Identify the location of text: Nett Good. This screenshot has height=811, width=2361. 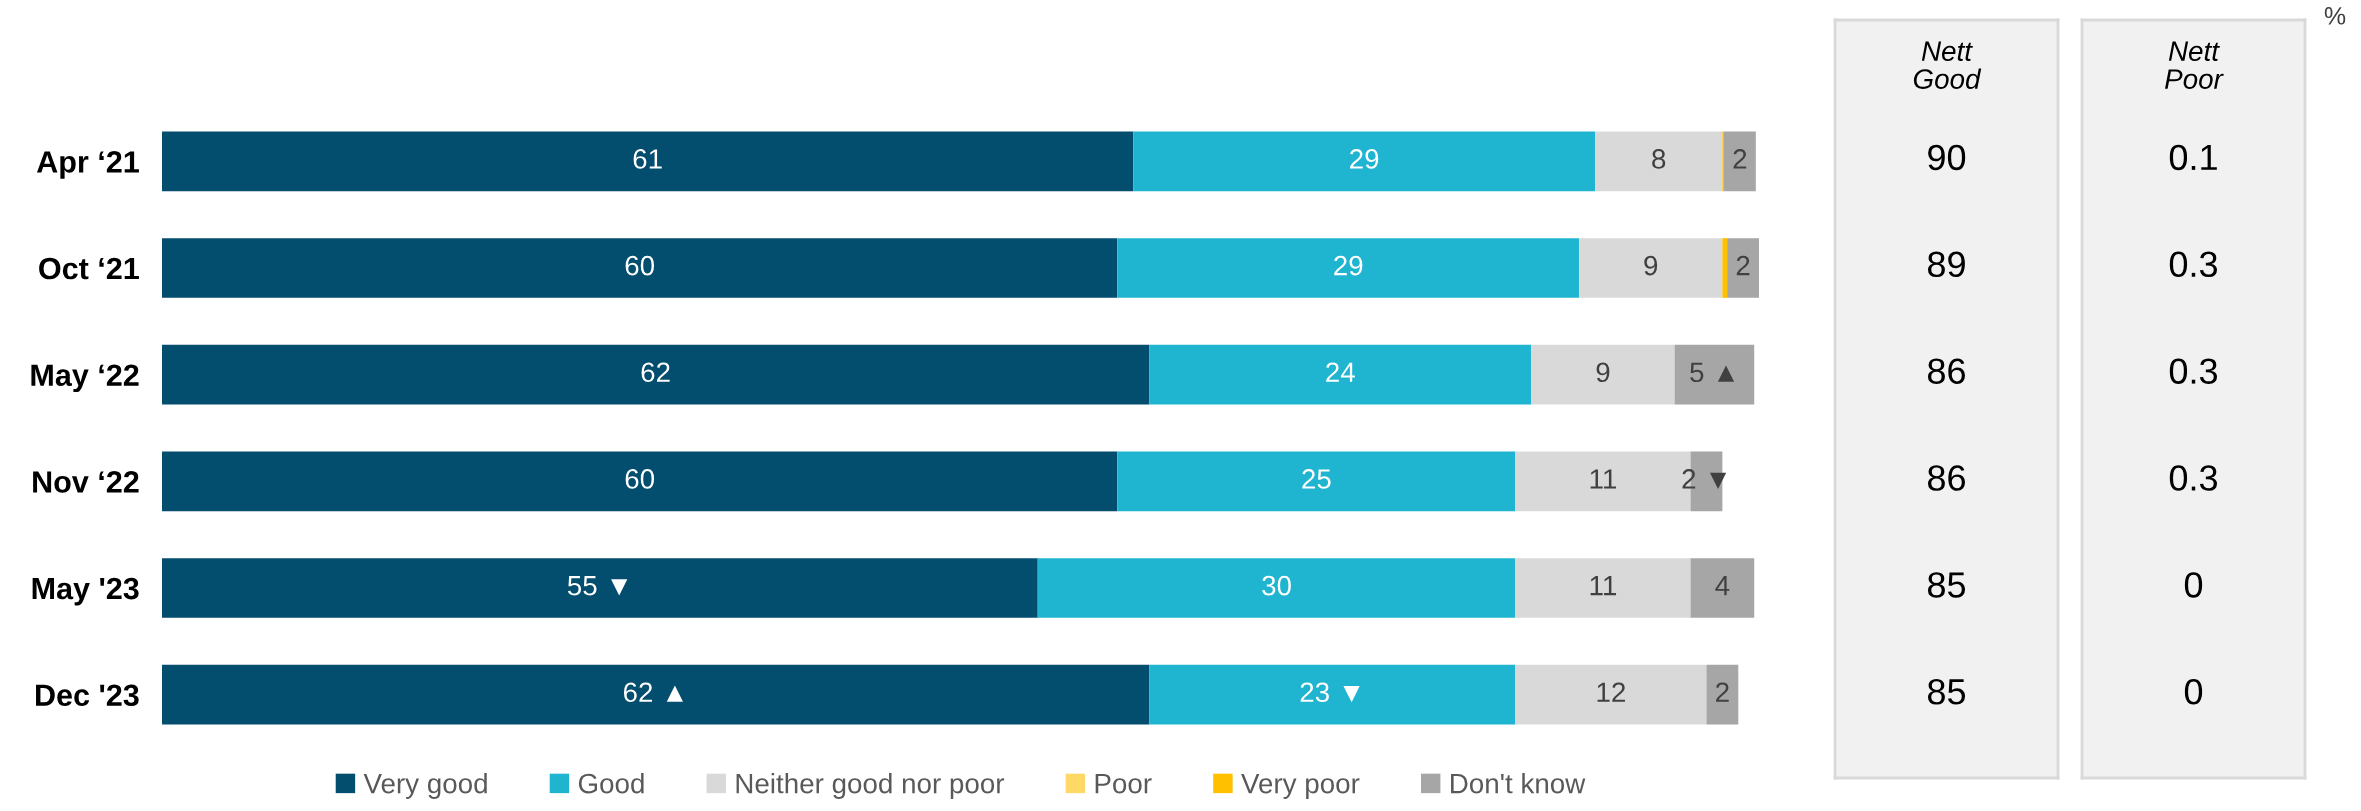
(1947, 65).